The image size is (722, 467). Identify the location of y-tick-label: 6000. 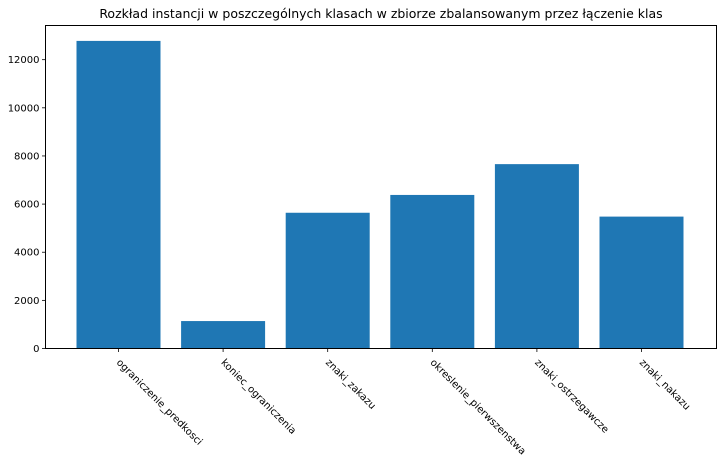
(26, 205).